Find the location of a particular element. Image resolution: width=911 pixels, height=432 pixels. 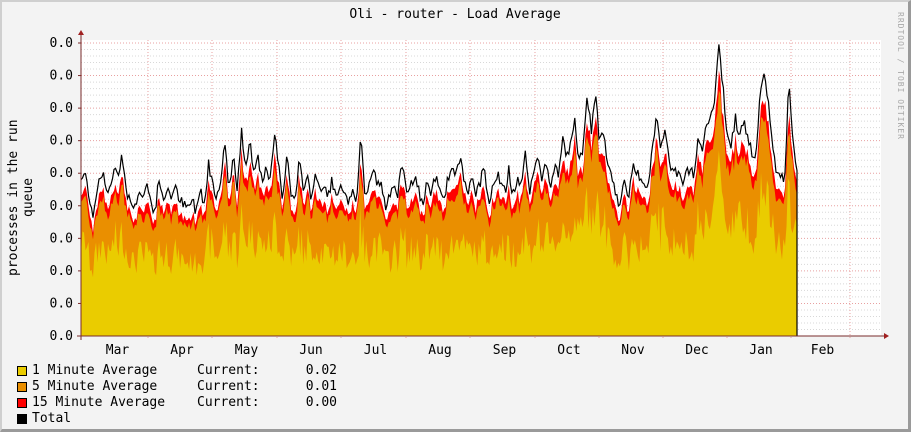

x-tick-label: Jul is located at coordinates (375, 350).